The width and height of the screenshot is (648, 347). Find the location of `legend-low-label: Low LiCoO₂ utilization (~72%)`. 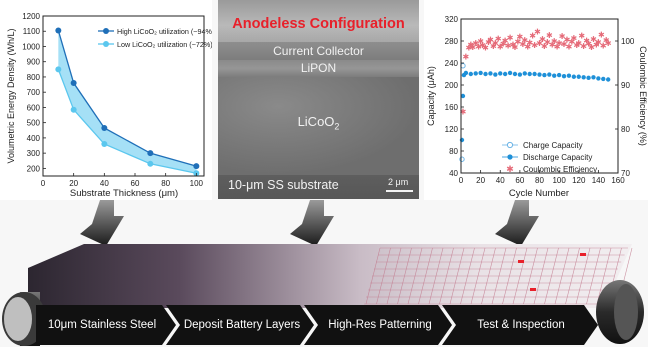

legend-low-label: Low LiCoO₂ utilization (~72%) is located at coordinates (164, 44).